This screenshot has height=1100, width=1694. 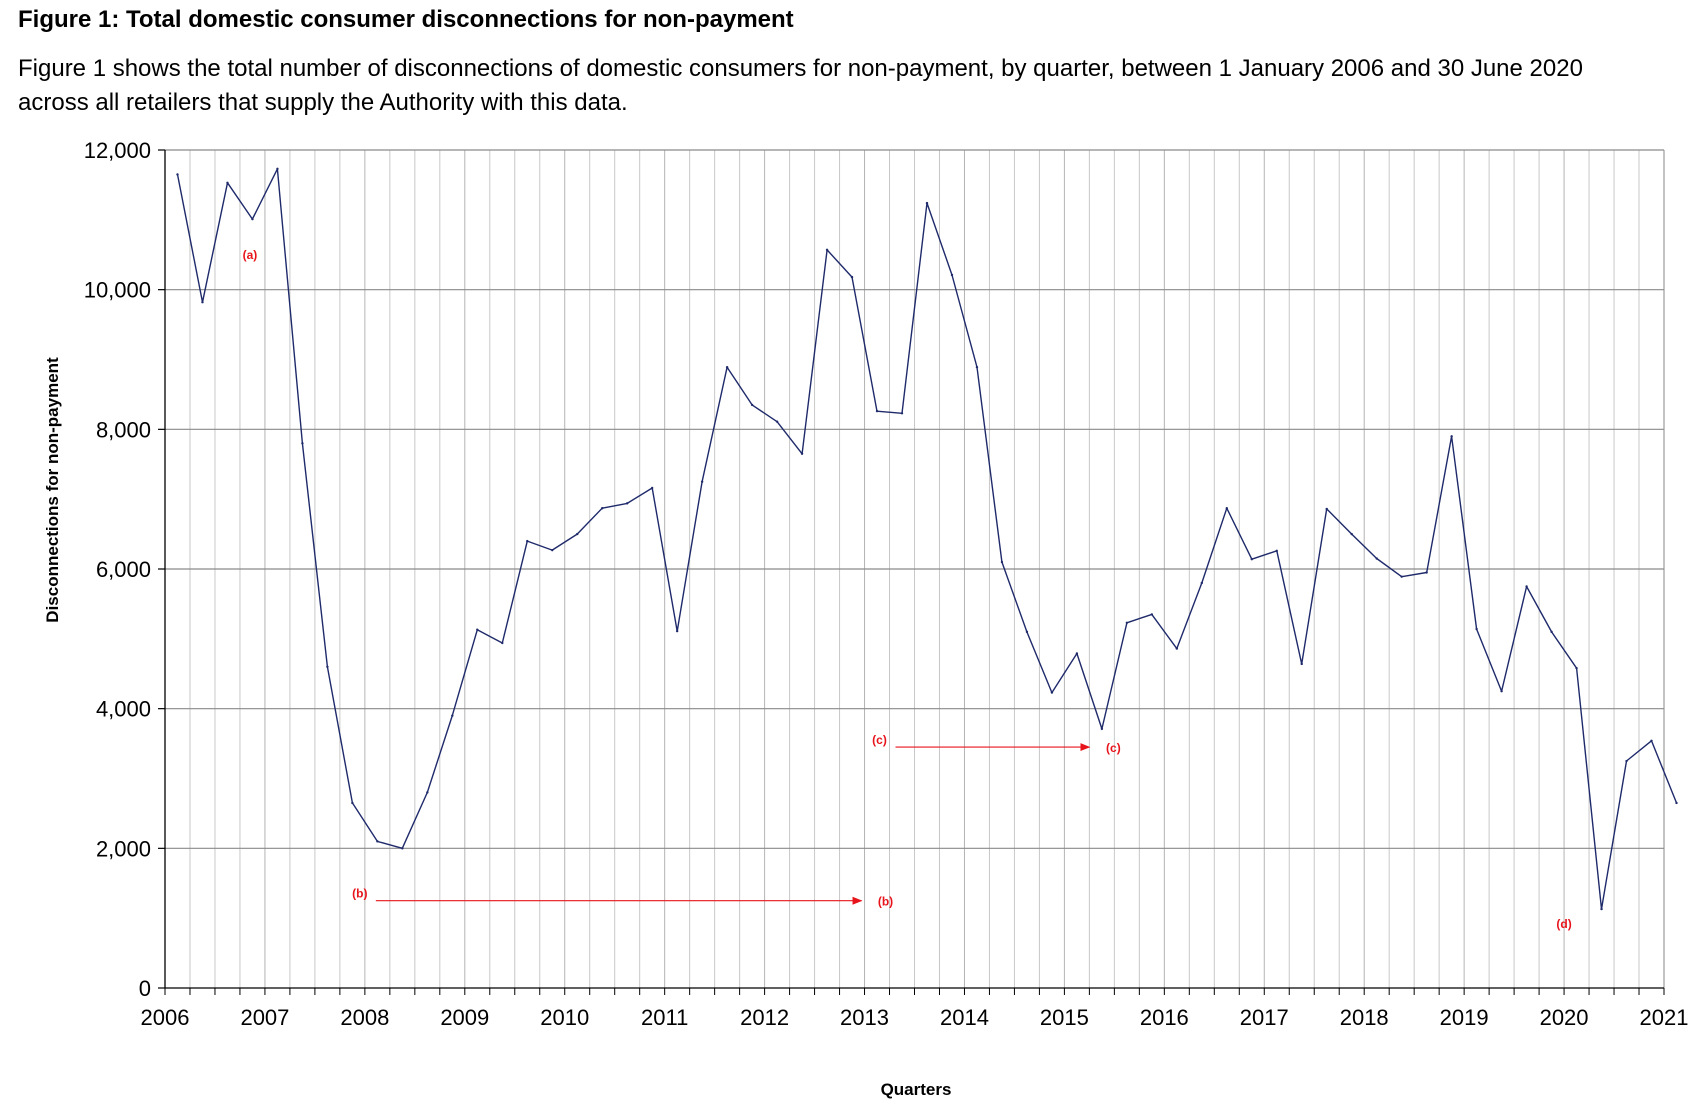 I want to click on y-tick-label: 4,000, so click(x=123, y=709).